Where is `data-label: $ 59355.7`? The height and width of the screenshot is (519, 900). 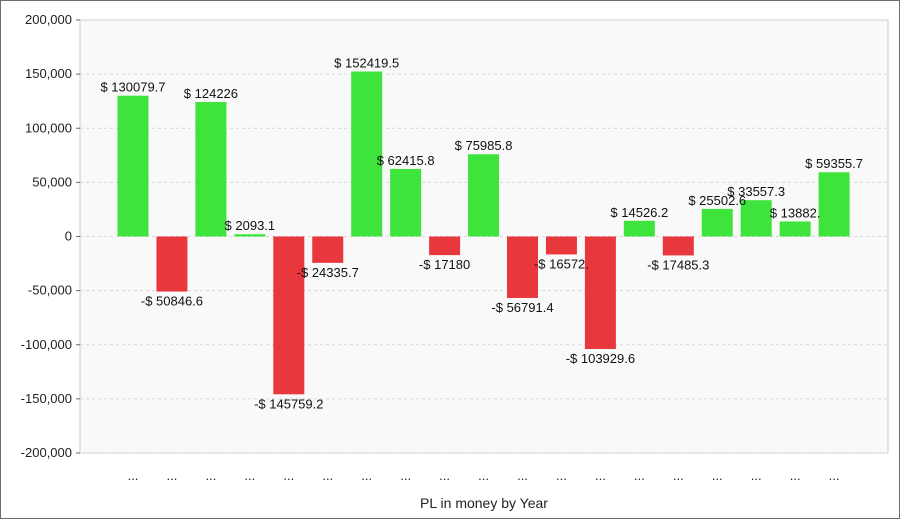 data-label: $ 59355.7 is located at coordinates (834, 163).